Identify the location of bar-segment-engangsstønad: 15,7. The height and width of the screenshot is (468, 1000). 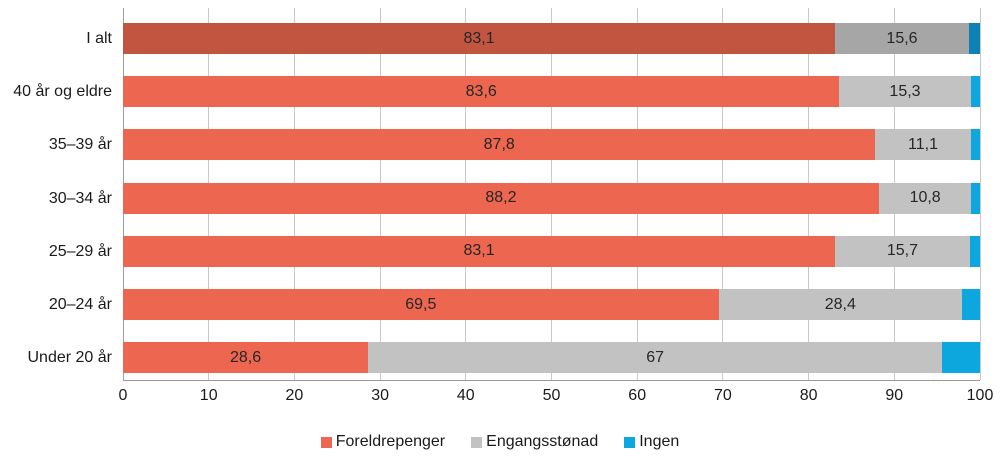
(902, 251).